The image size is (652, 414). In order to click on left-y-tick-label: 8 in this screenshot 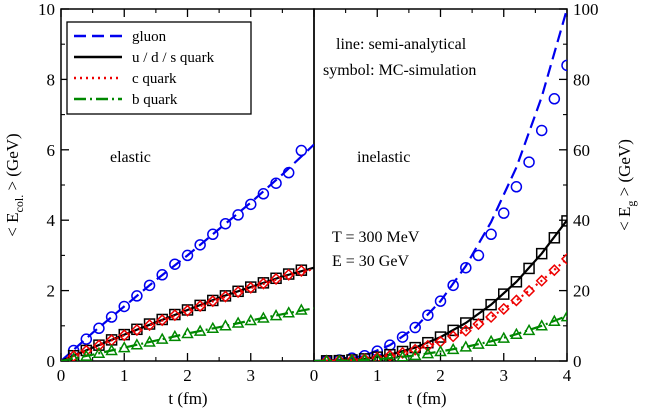, I will do `click(51, 79)`.